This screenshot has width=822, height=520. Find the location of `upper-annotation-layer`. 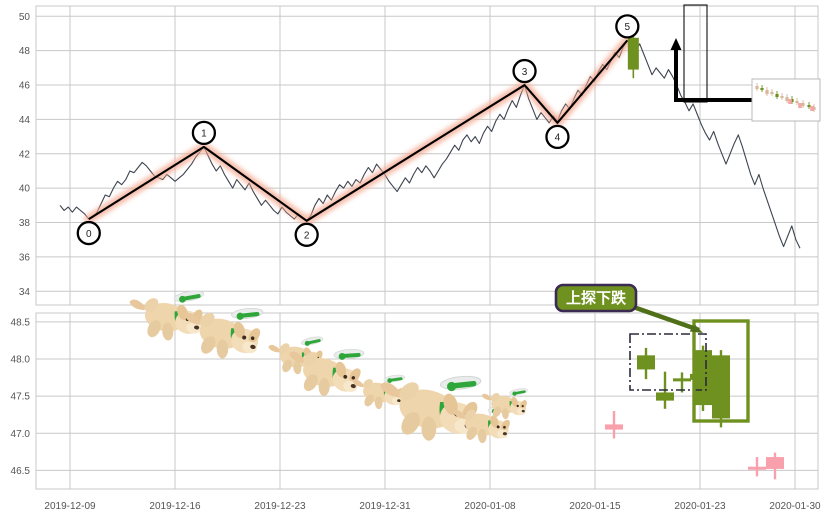

upper-annotation-layer is located at coordinates (745, 63).